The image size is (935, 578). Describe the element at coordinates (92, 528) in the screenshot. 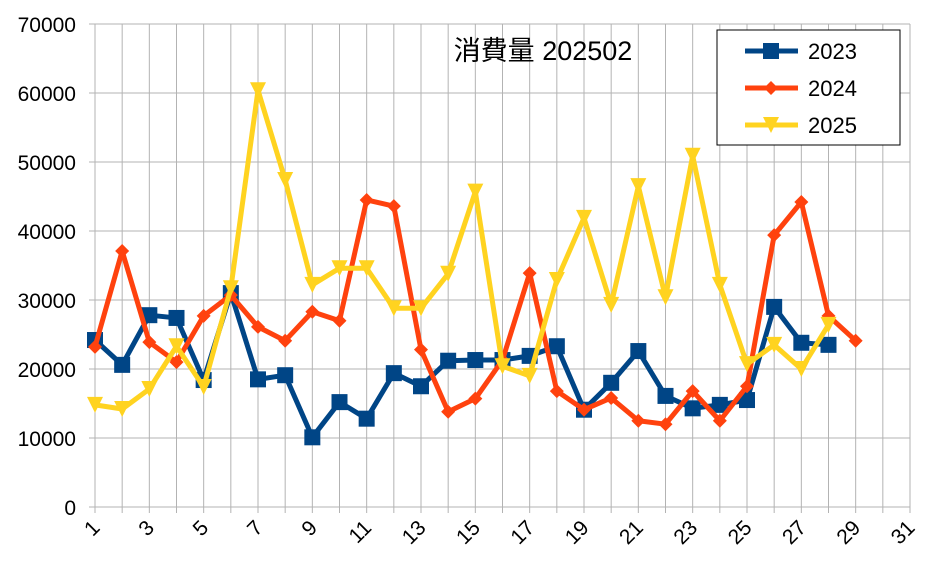

I see `x-tick-label: 1` at that location.